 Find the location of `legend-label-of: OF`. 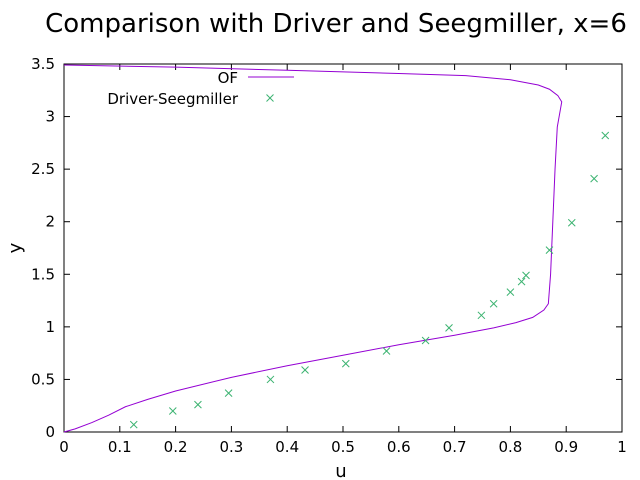

legend-label-of: OF is located at coordinates (228, 78).